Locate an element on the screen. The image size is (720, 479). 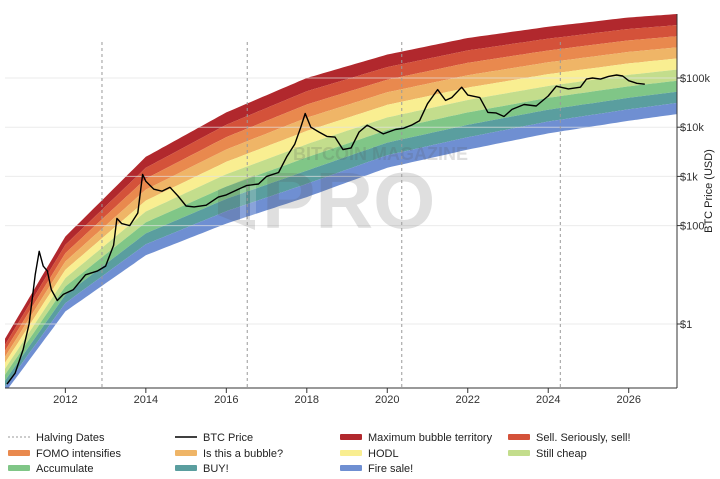
legend-label: BTC Price is located at coordinates (228, 438).